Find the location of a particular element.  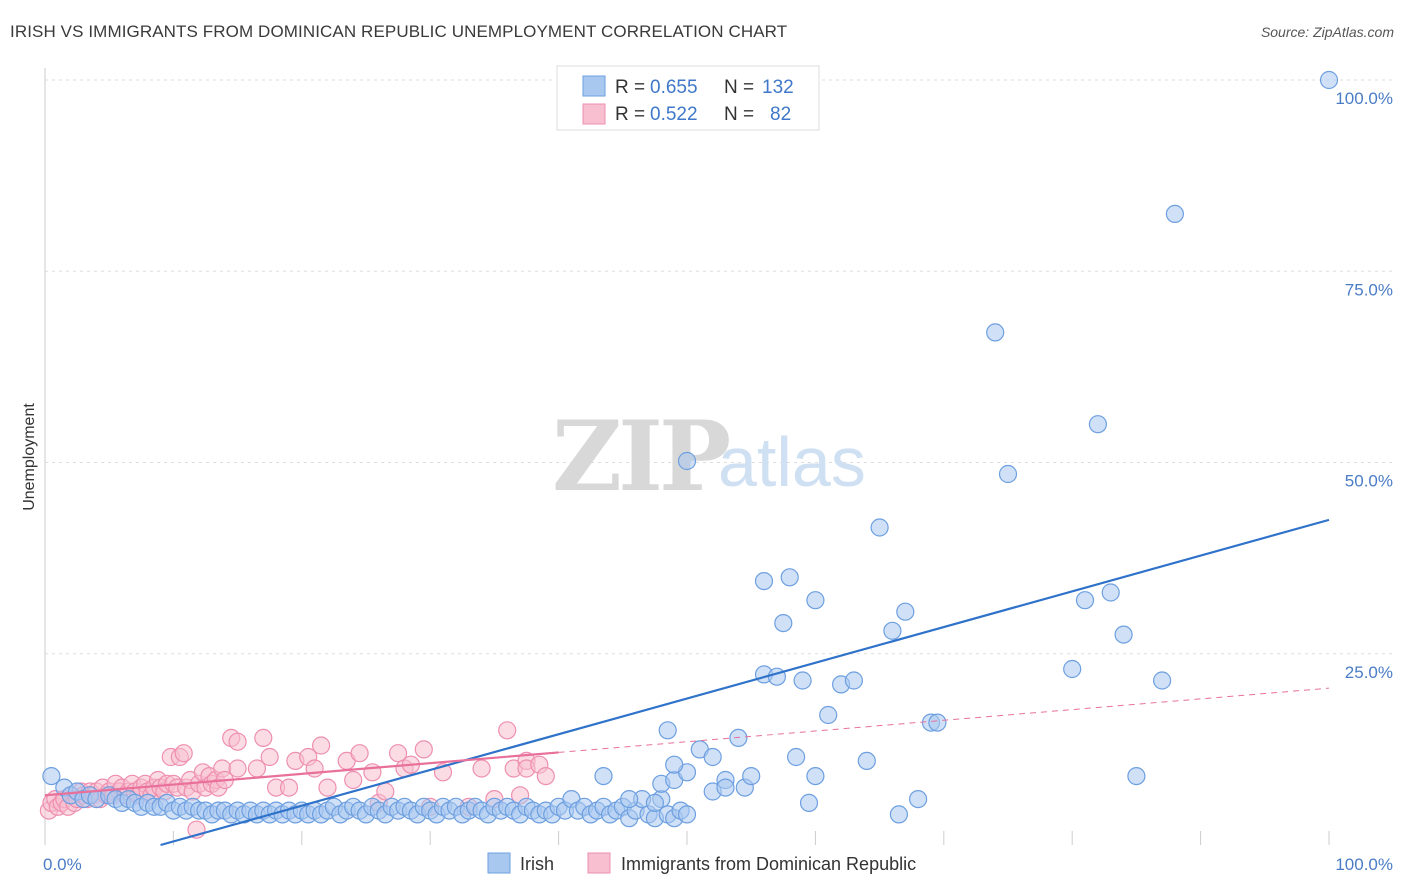

legend-swatch-irish is located at coordinates (499, 863).